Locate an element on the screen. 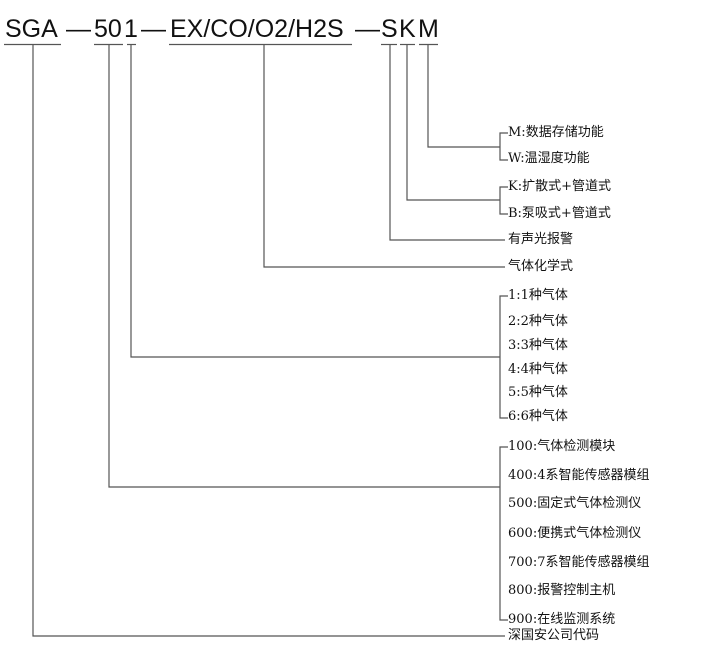 Image resolution: width=709 pixels, height=664 pixels. option-count: 4:4种气体 is located at coordinates (538, 369).